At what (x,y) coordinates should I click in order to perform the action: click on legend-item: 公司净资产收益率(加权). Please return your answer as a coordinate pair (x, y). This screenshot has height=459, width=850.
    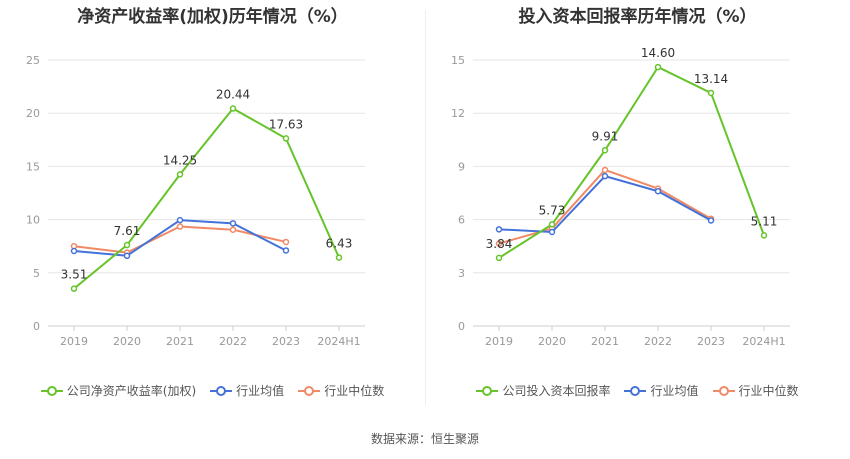
    Looking at the image, I should click on (118, 390).